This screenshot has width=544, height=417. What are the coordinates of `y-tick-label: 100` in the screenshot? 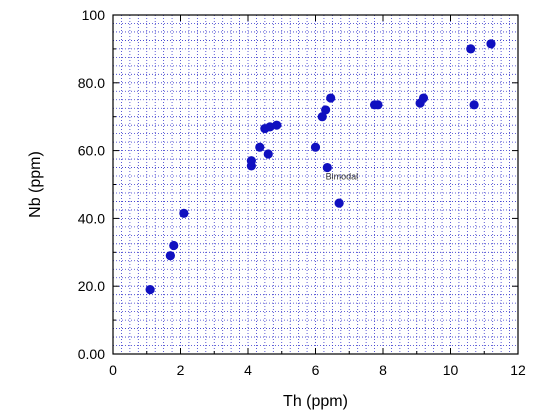 It's located at (94, 15).